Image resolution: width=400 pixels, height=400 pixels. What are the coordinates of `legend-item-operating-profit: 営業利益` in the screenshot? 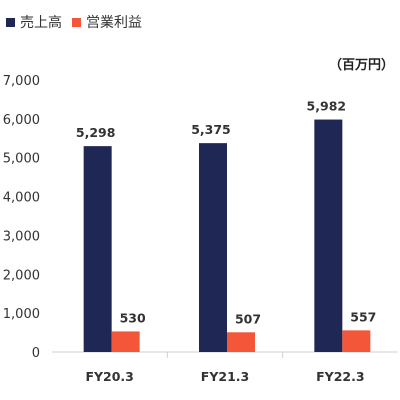 It's located at (107, 22).